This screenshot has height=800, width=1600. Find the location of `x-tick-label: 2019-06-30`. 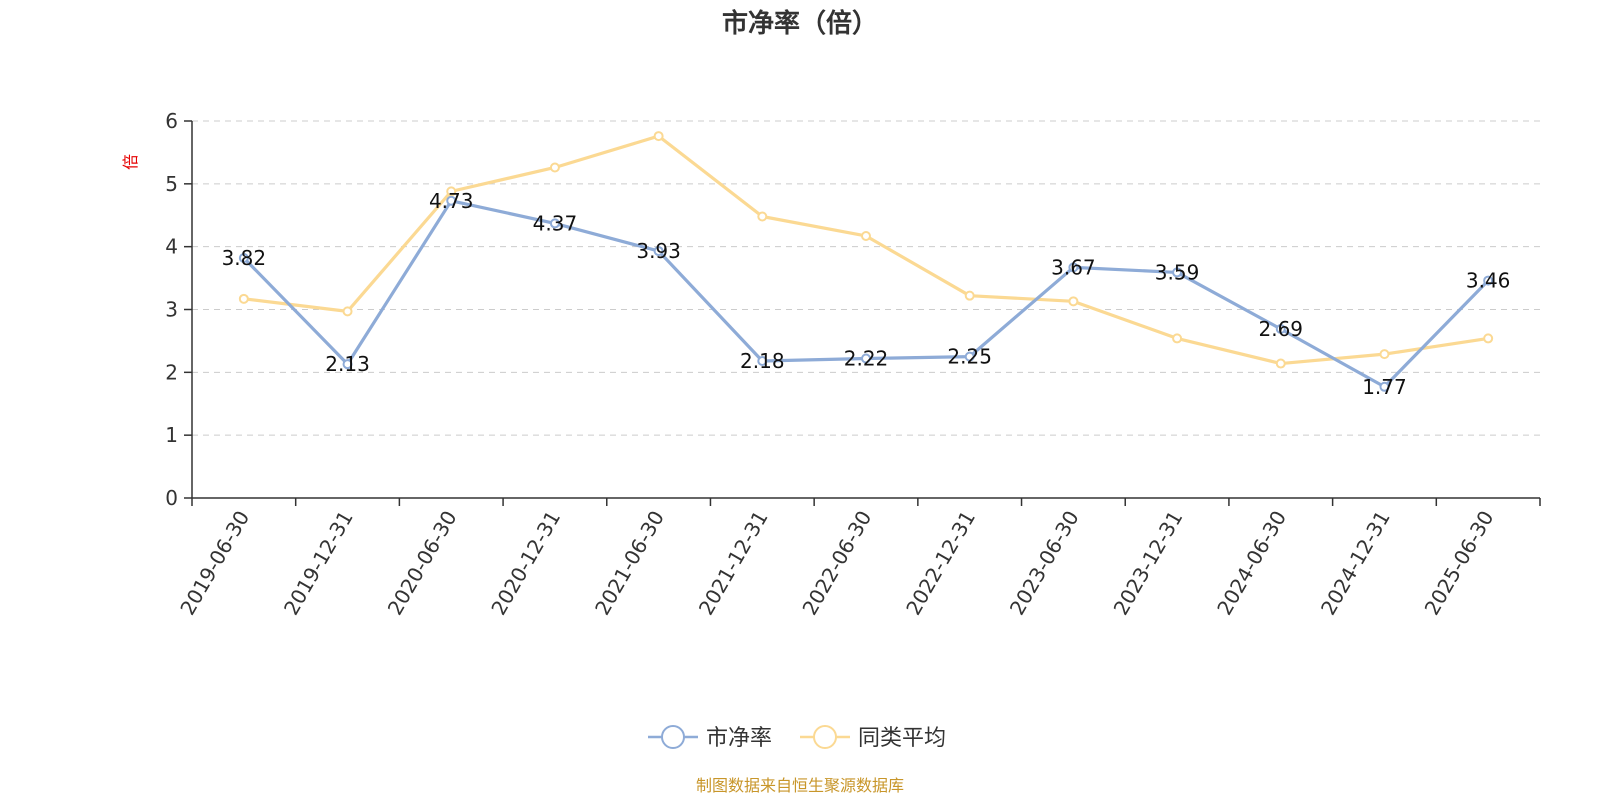

x-tick-label: 2019-06-30 is located at coordinates (214, 563).